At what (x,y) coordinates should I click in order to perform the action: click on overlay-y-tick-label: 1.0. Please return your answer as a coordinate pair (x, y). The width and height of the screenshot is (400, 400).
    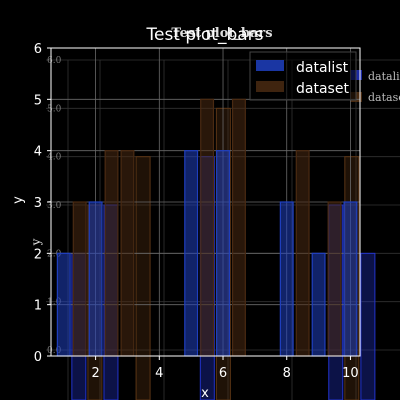
    Looking at the image, I should click on (54, 303).